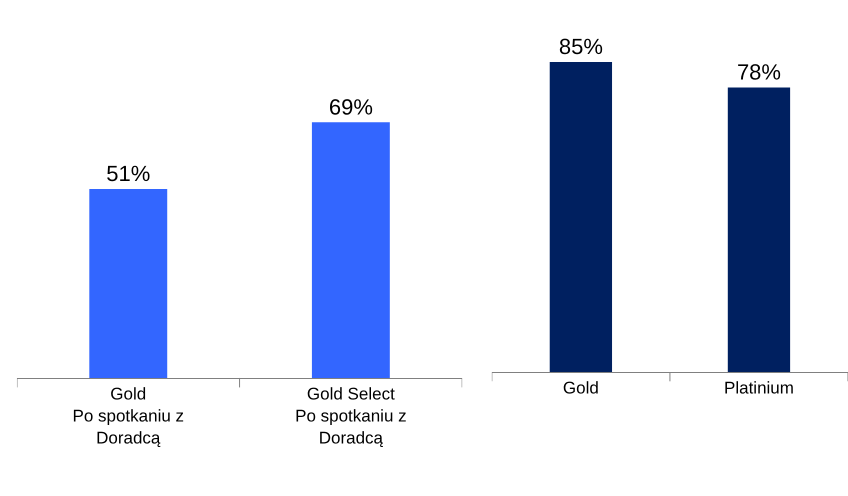 The height and width of the screenshot is (496, 848). Describe the element at coordinates (580, 388) in the screenshot. I see `x-tick-label: Gold` at that location.